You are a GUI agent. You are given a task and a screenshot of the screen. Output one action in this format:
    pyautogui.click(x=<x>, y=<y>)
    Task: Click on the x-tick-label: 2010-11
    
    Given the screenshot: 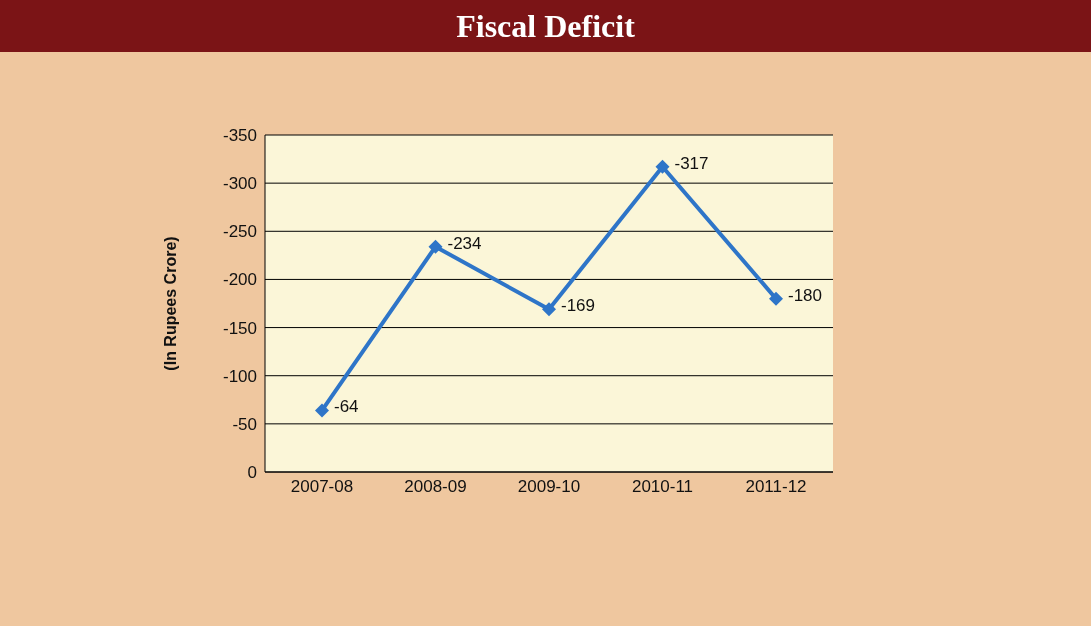 What is the action you would take?
    pyautogui.click(x=662, y=487)
    